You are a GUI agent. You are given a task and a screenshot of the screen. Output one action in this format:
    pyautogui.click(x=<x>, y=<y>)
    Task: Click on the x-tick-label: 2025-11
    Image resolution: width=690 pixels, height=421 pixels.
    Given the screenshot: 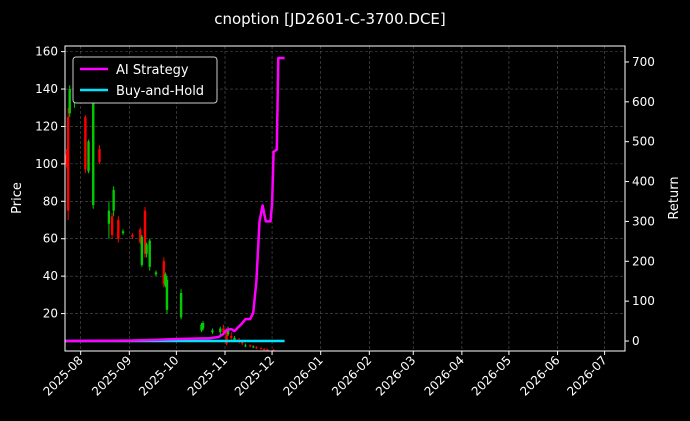 What is the action you would take?
    pyautogui.click(x=207, y=375)
    